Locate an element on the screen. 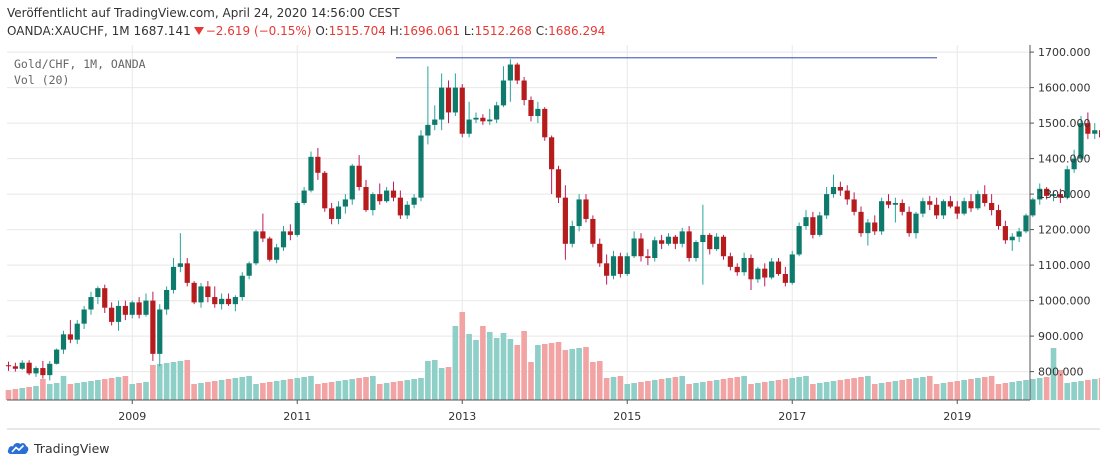 This screenshot has width=1100, height=466. y-tick-label: 900.000 is located at coordinates (1061, 336).